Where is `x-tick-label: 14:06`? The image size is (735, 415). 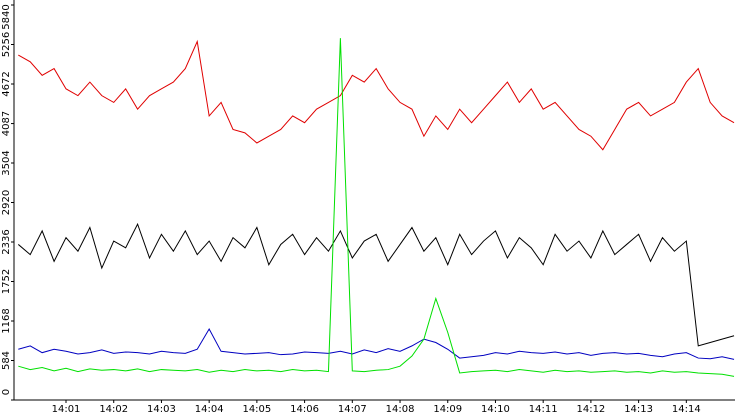
x-tick-label: 14:06 is located at coordinates (304, 409).